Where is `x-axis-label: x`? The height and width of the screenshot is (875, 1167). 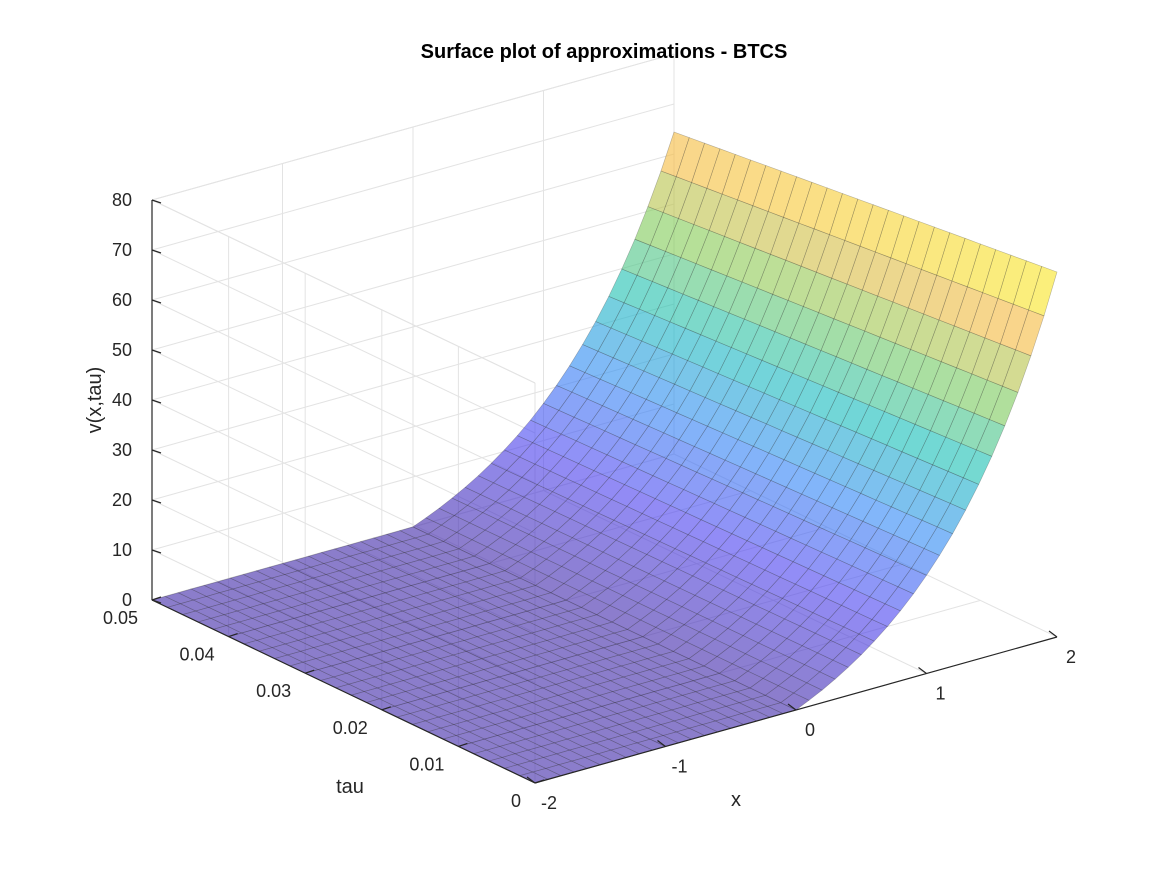
x-axis-label: x is located at coordinates (736, 800).